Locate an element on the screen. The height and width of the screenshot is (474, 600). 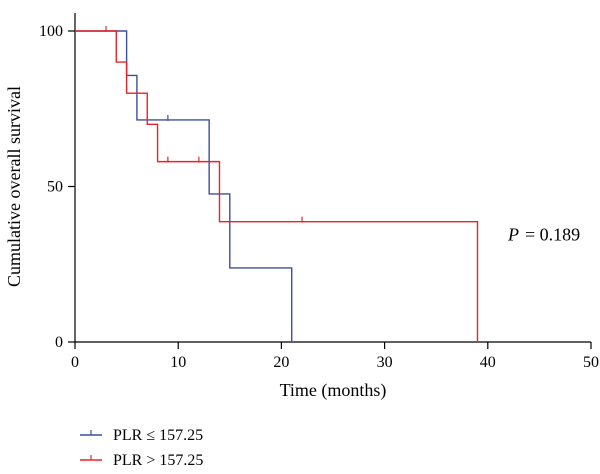
x-axis-title: Time (months) is located at coordinates (333, 390).